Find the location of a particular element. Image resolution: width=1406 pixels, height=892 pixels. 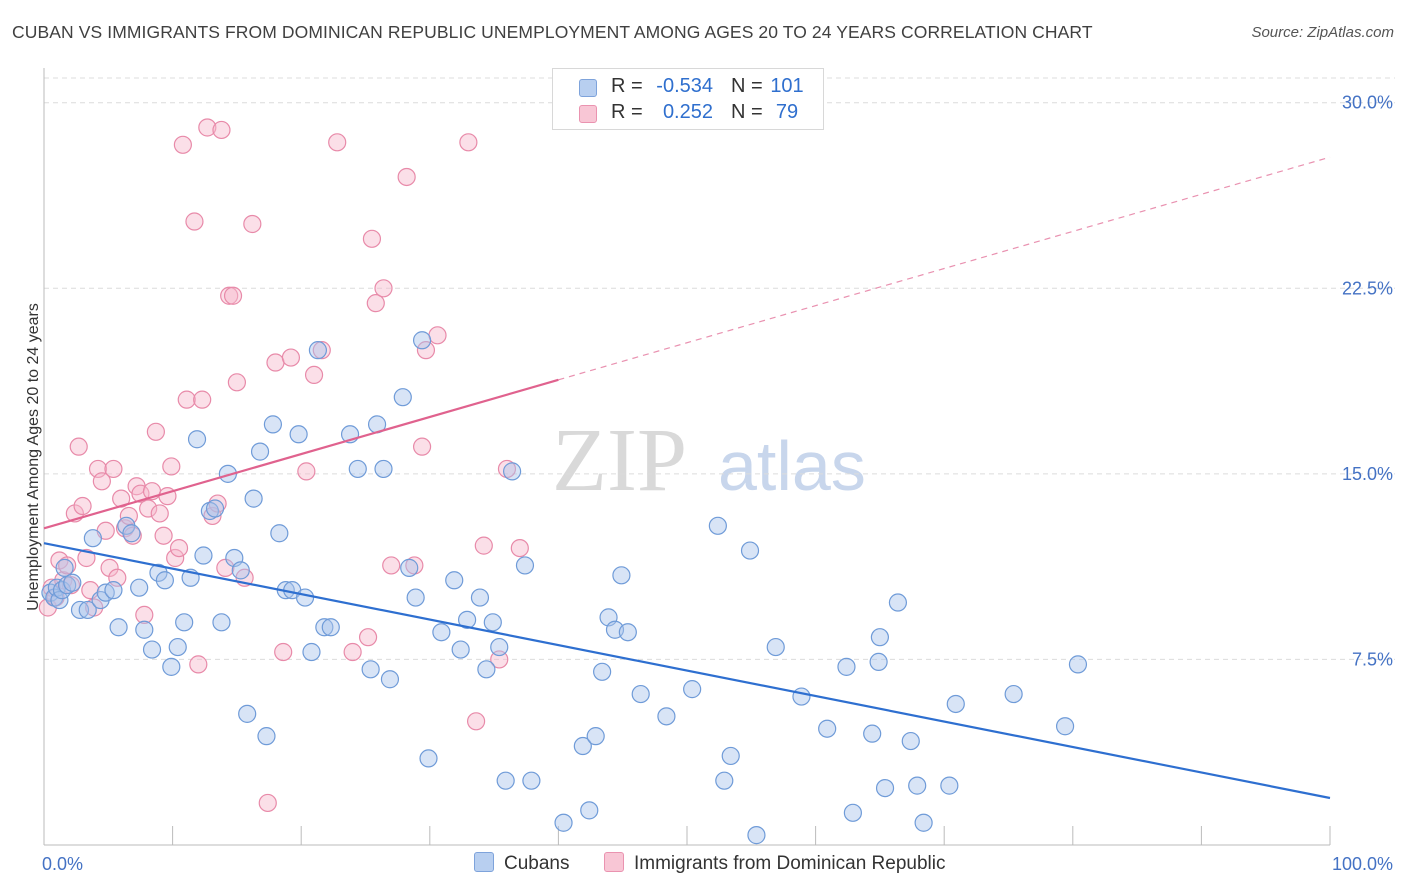

x-tick-label: 0.0% is located at coordinates (62, 864).